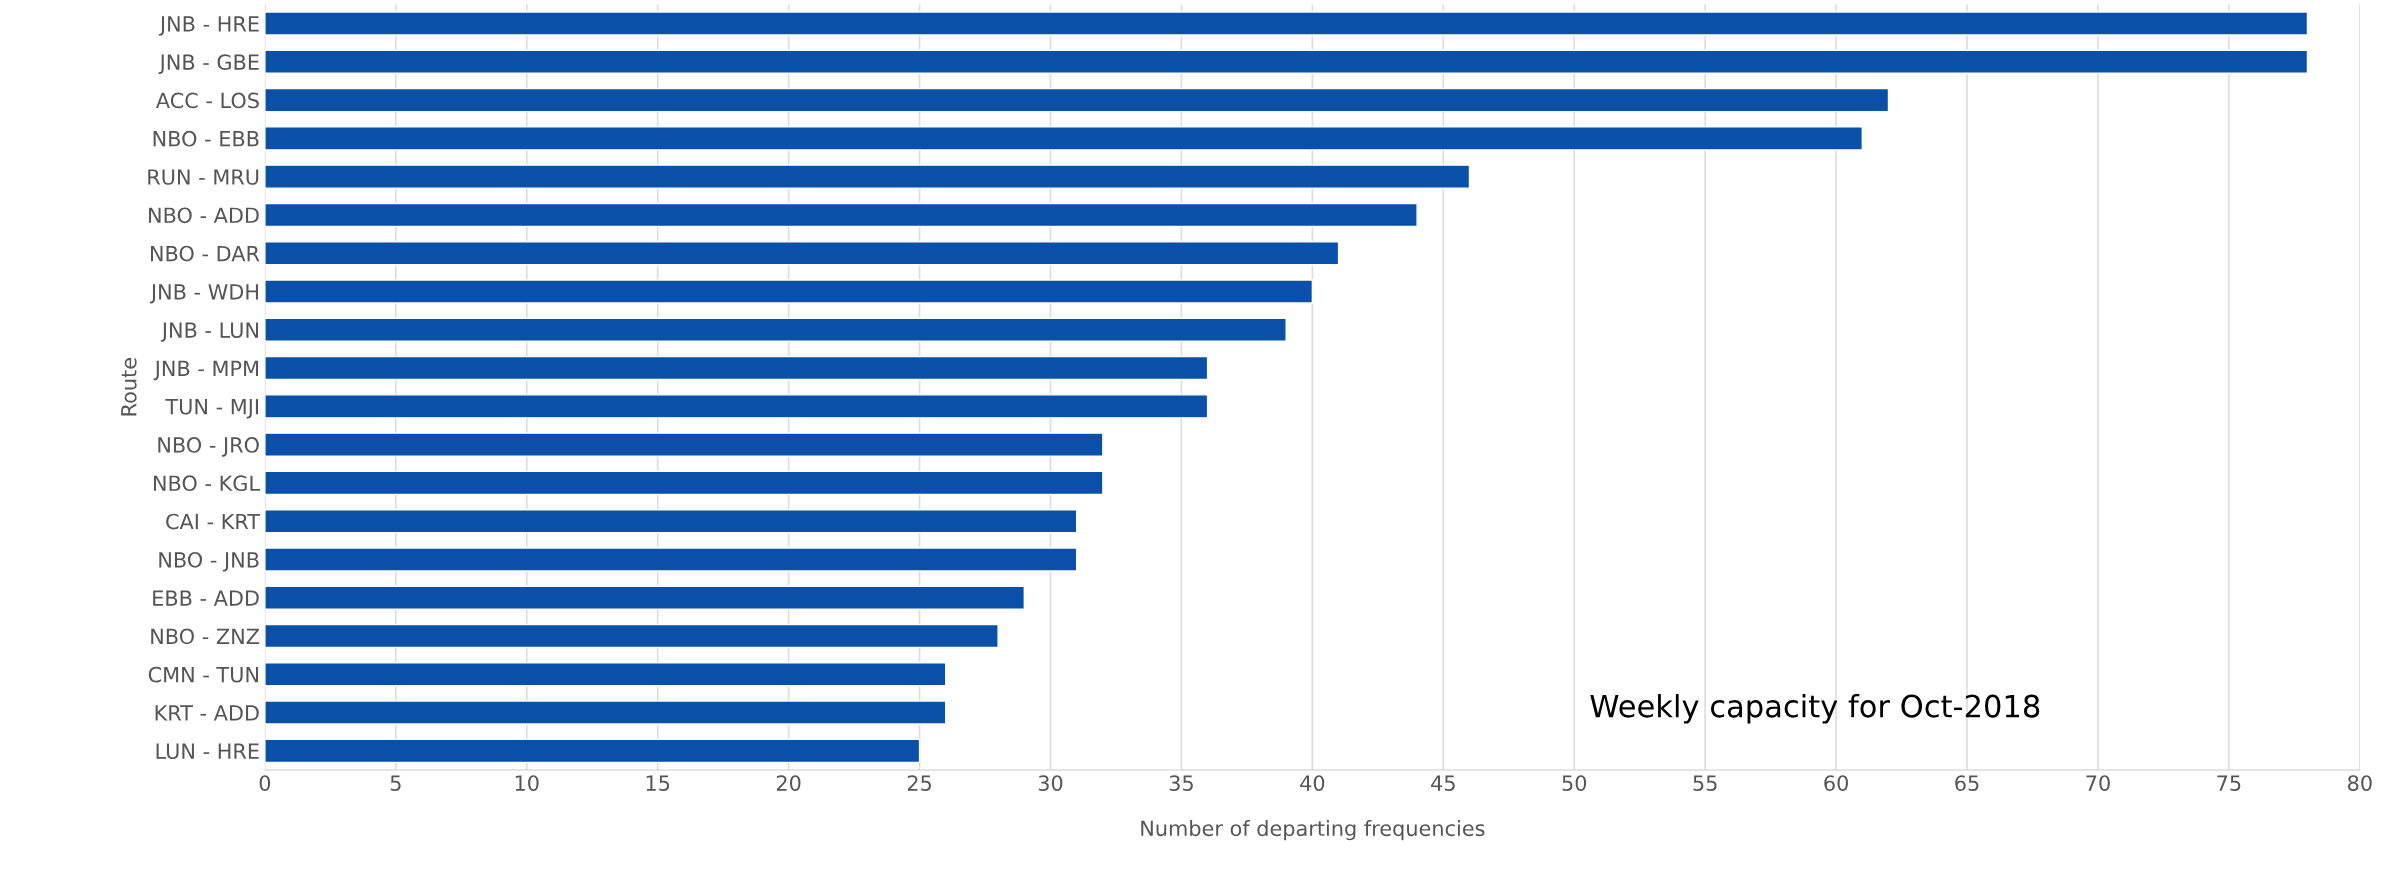 The image size is (2408, 880). Describe the element at coordinates (2360, 783) in the screenshot. I see `x-tick-label: 80` at that location.